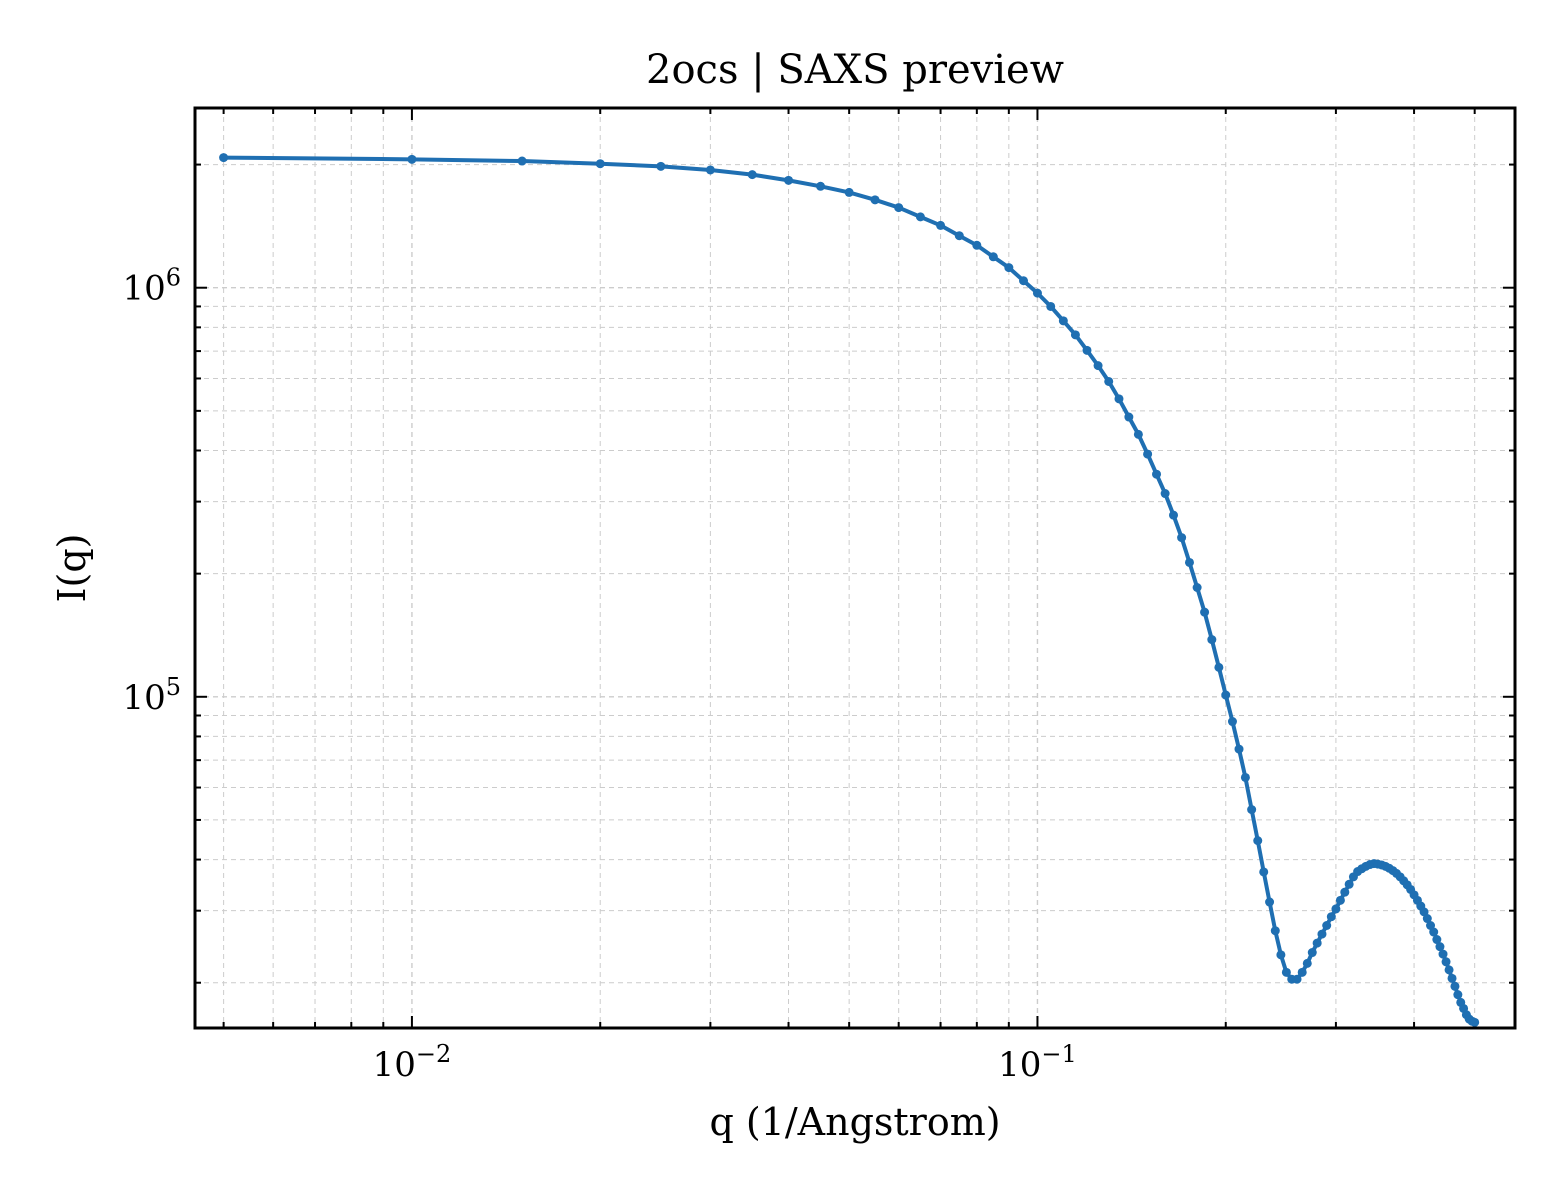 The image size is (1560, 1200). I want to click on chart-title: 2ocs | SAXS preview, so click(855, 70).